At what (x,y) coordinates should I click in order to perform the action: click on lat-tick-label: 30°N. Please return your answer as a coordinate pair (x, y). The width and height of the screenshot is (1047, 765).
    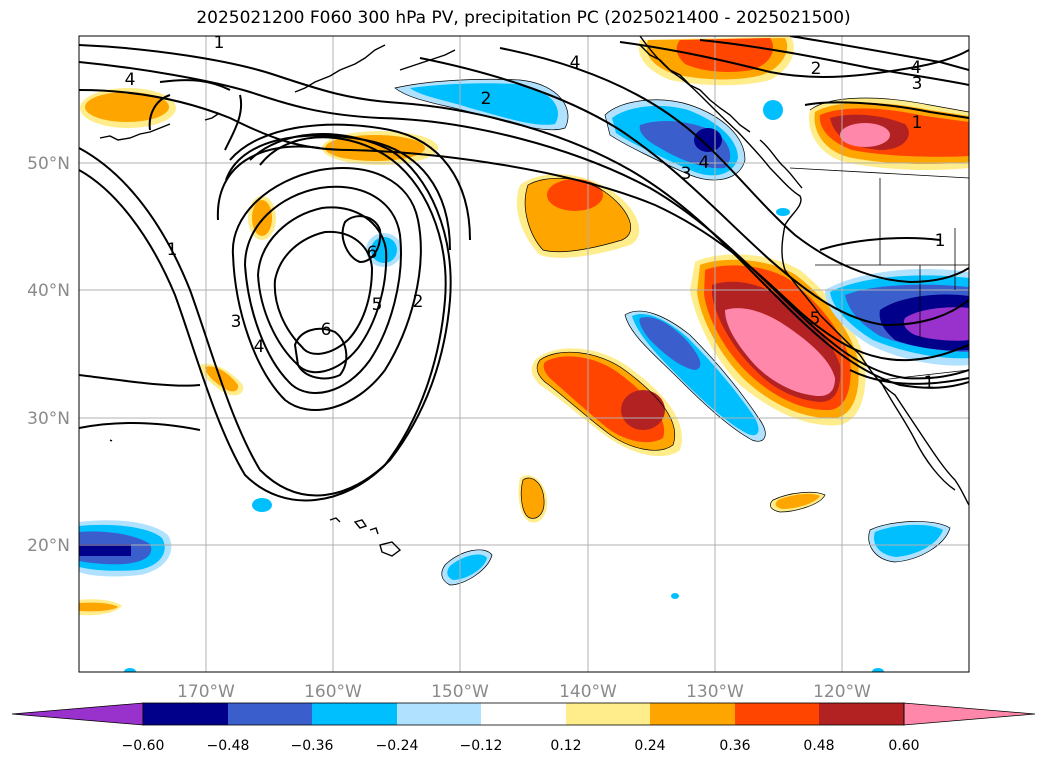
    Looking at the image, I should click on (48, 419).